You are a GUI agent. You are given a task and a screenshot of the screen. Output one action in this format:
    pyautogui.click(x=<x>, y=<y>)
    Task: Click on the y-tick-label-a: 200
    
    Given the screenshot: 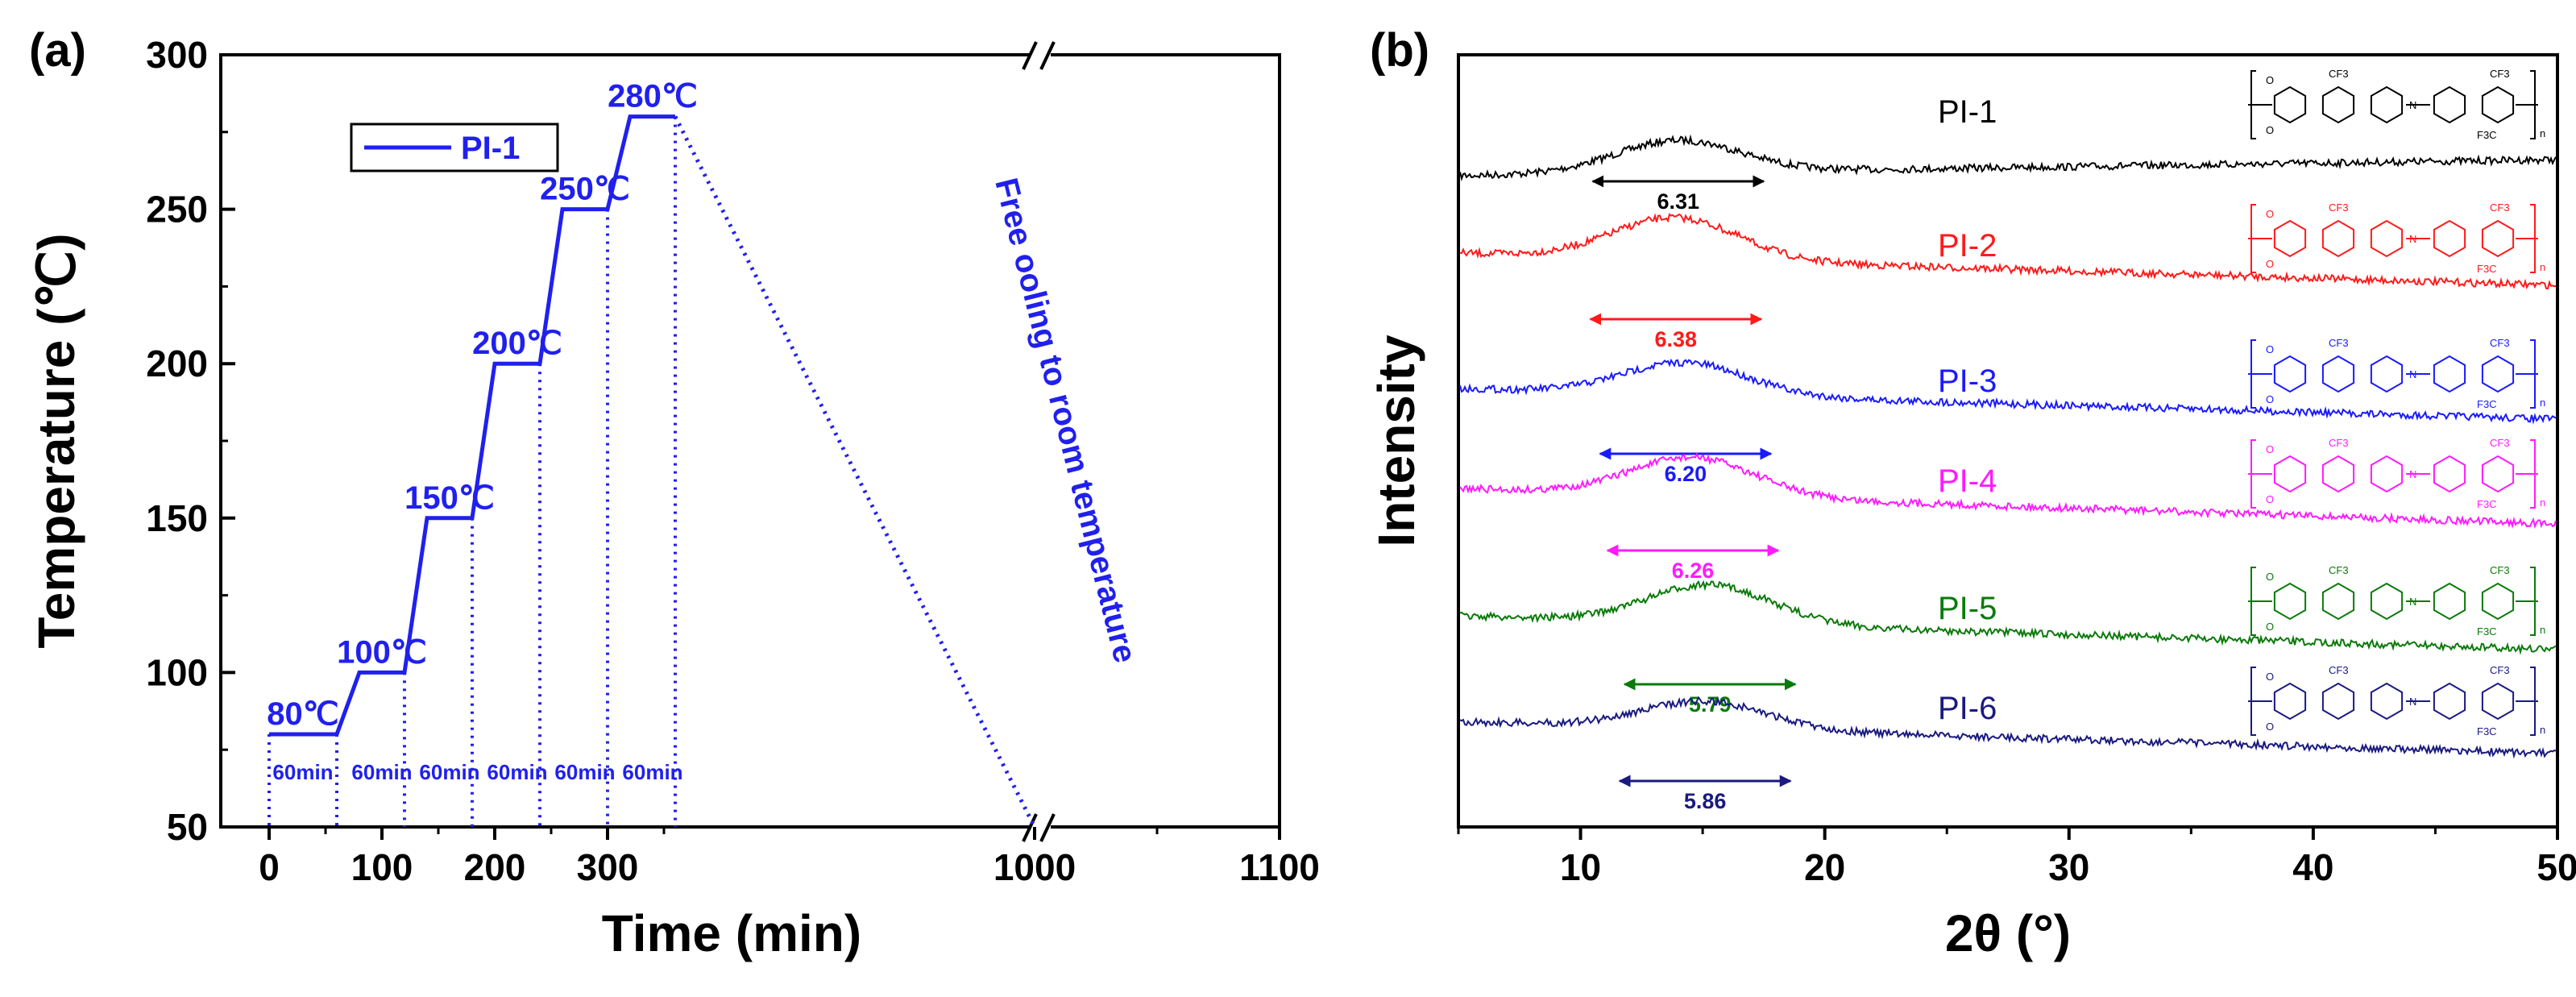 What is the action you would take?
    pyautogui.click(x=177, y=363)
    